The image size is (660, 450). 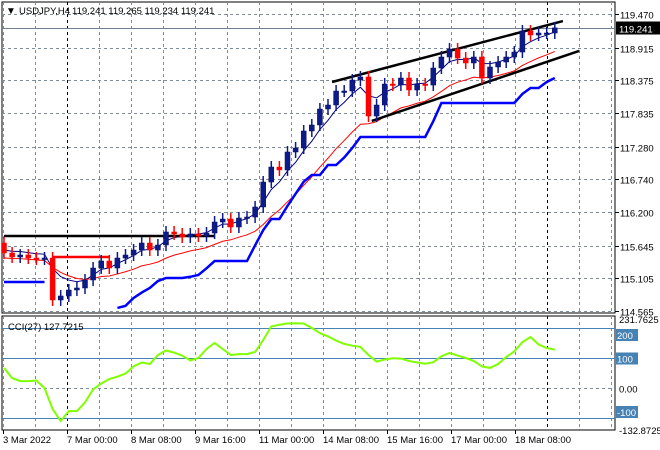 What do you see at coordinates (637, 16) in the screenshot?
I see `price-tick-label: 119.470` at bounding box center [637, 16].